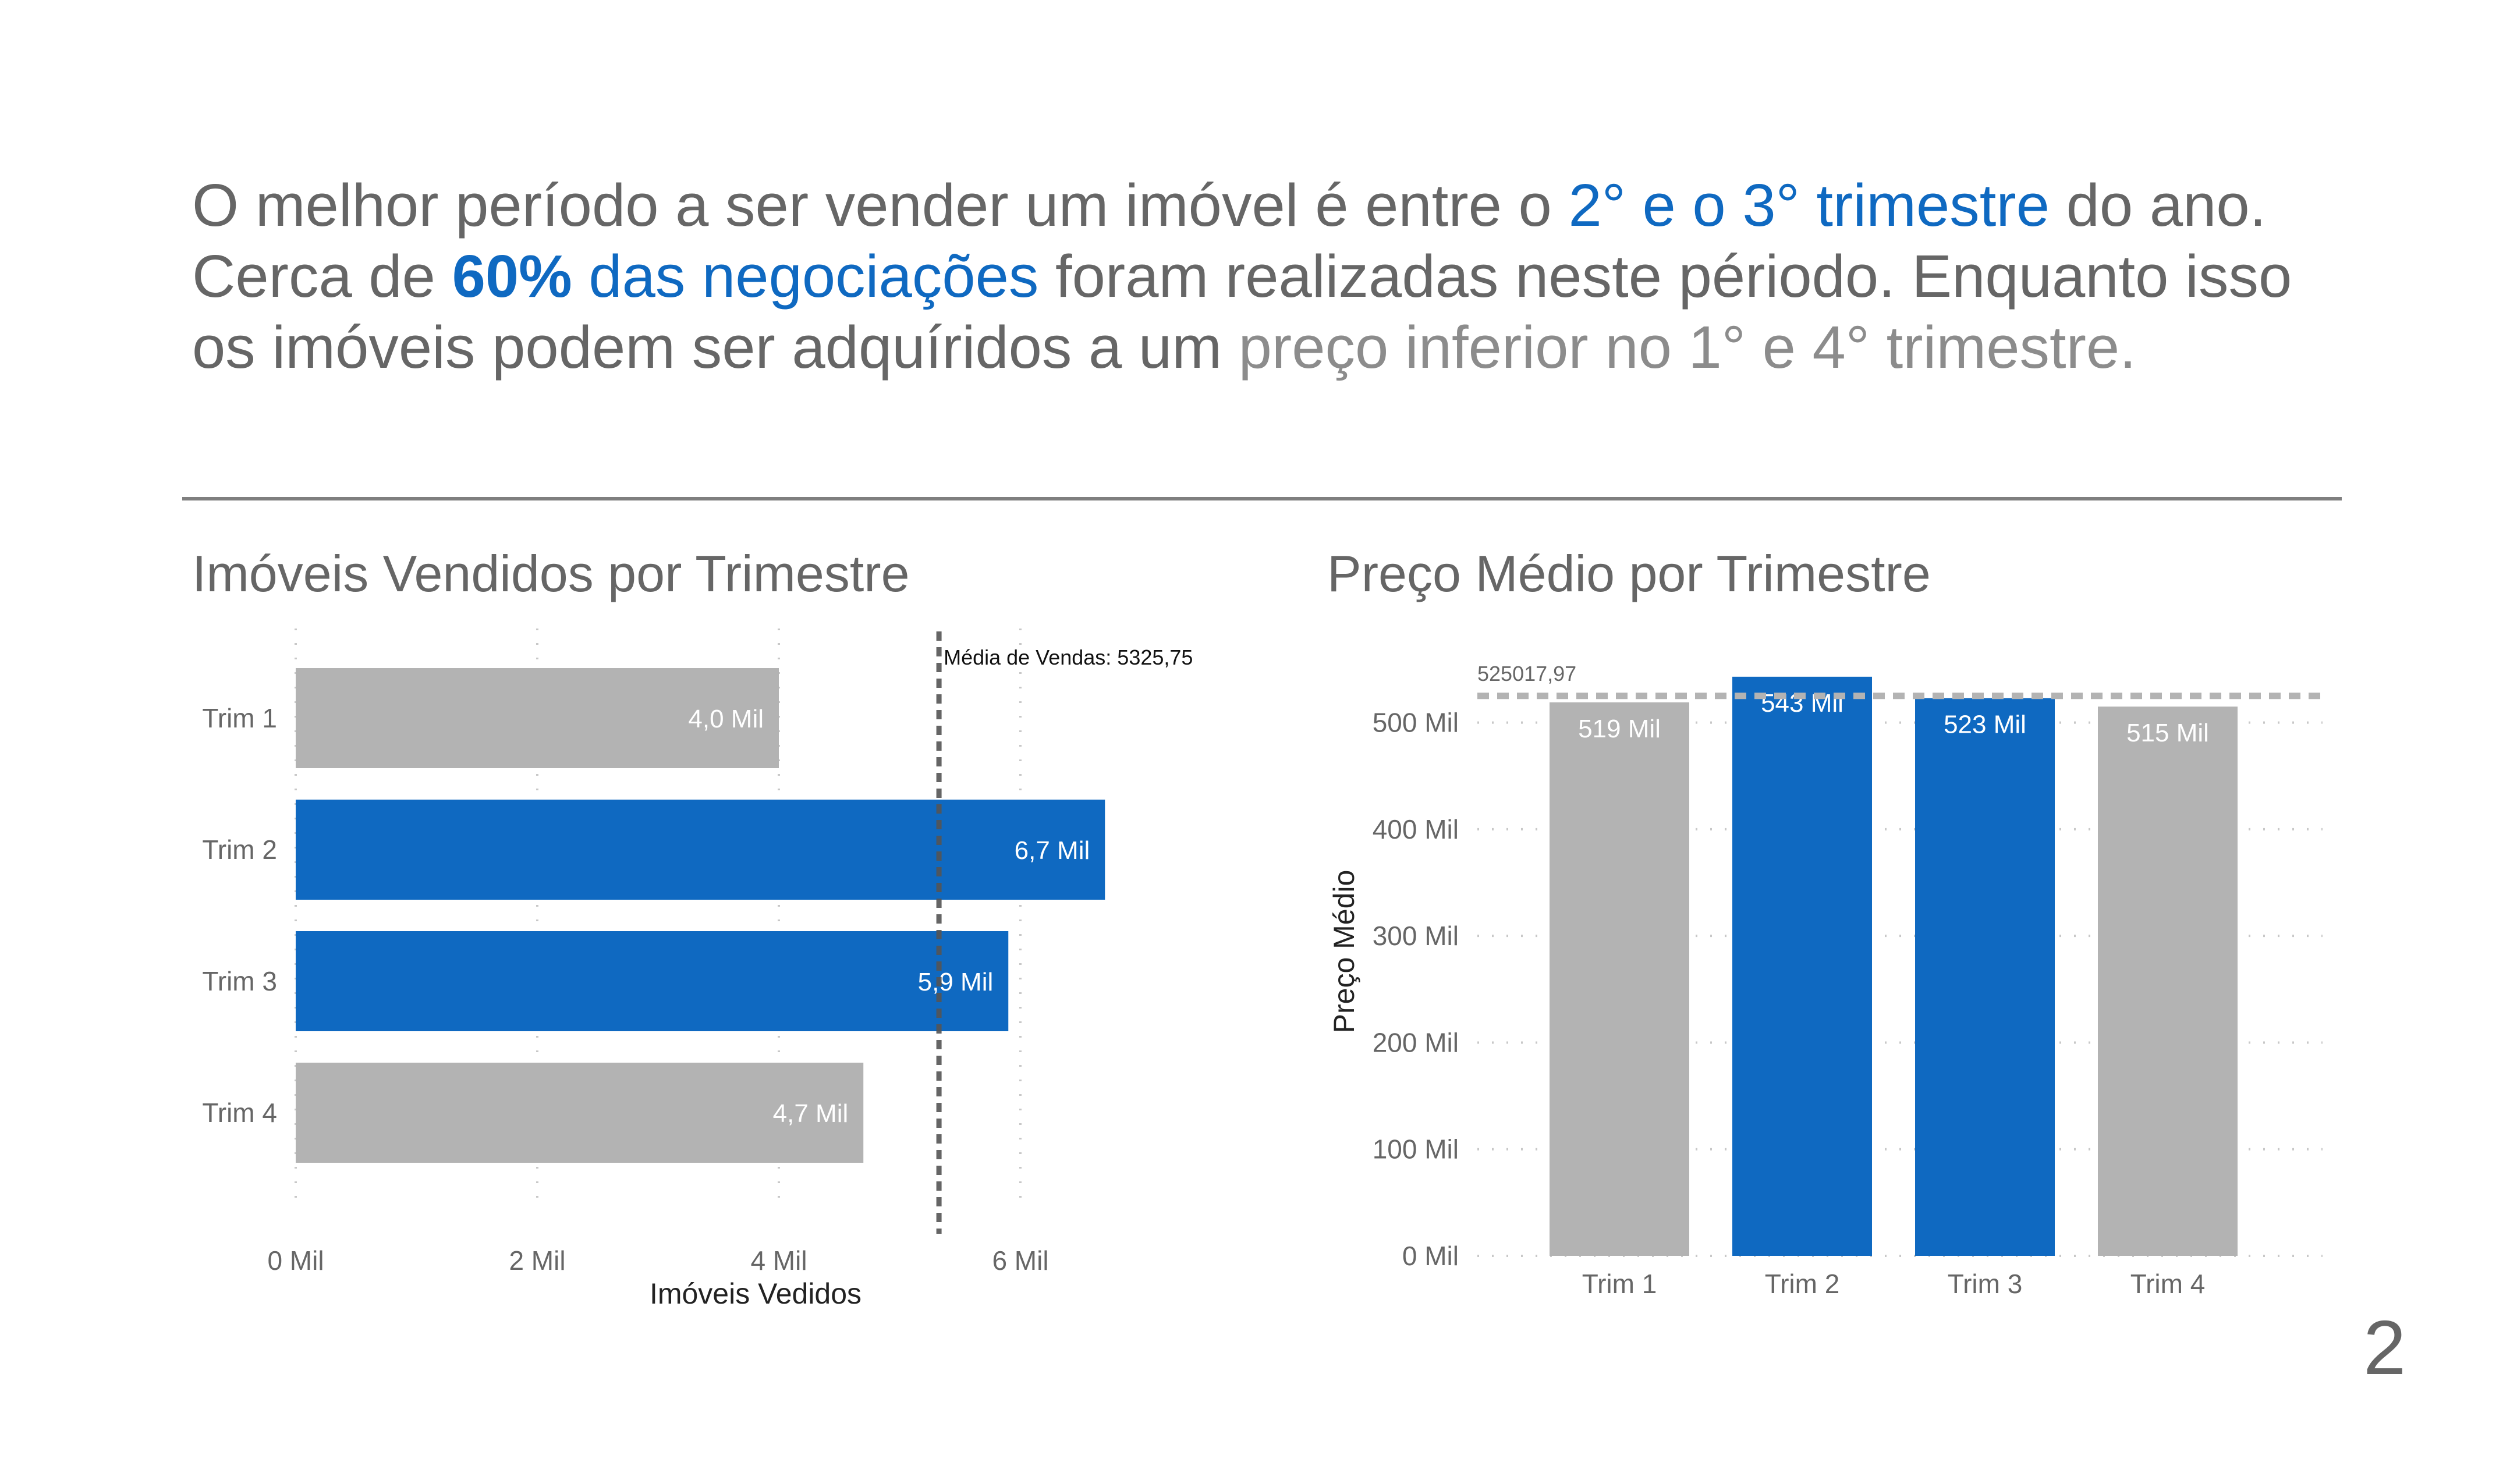 This screenshot has width=2503, height=1484. What do you see at coordinates (551, 573) in the screenshot?
I see `chart-title-sales: Imóveis Vendidos por Trimestre` at bounding box center [551, 573].